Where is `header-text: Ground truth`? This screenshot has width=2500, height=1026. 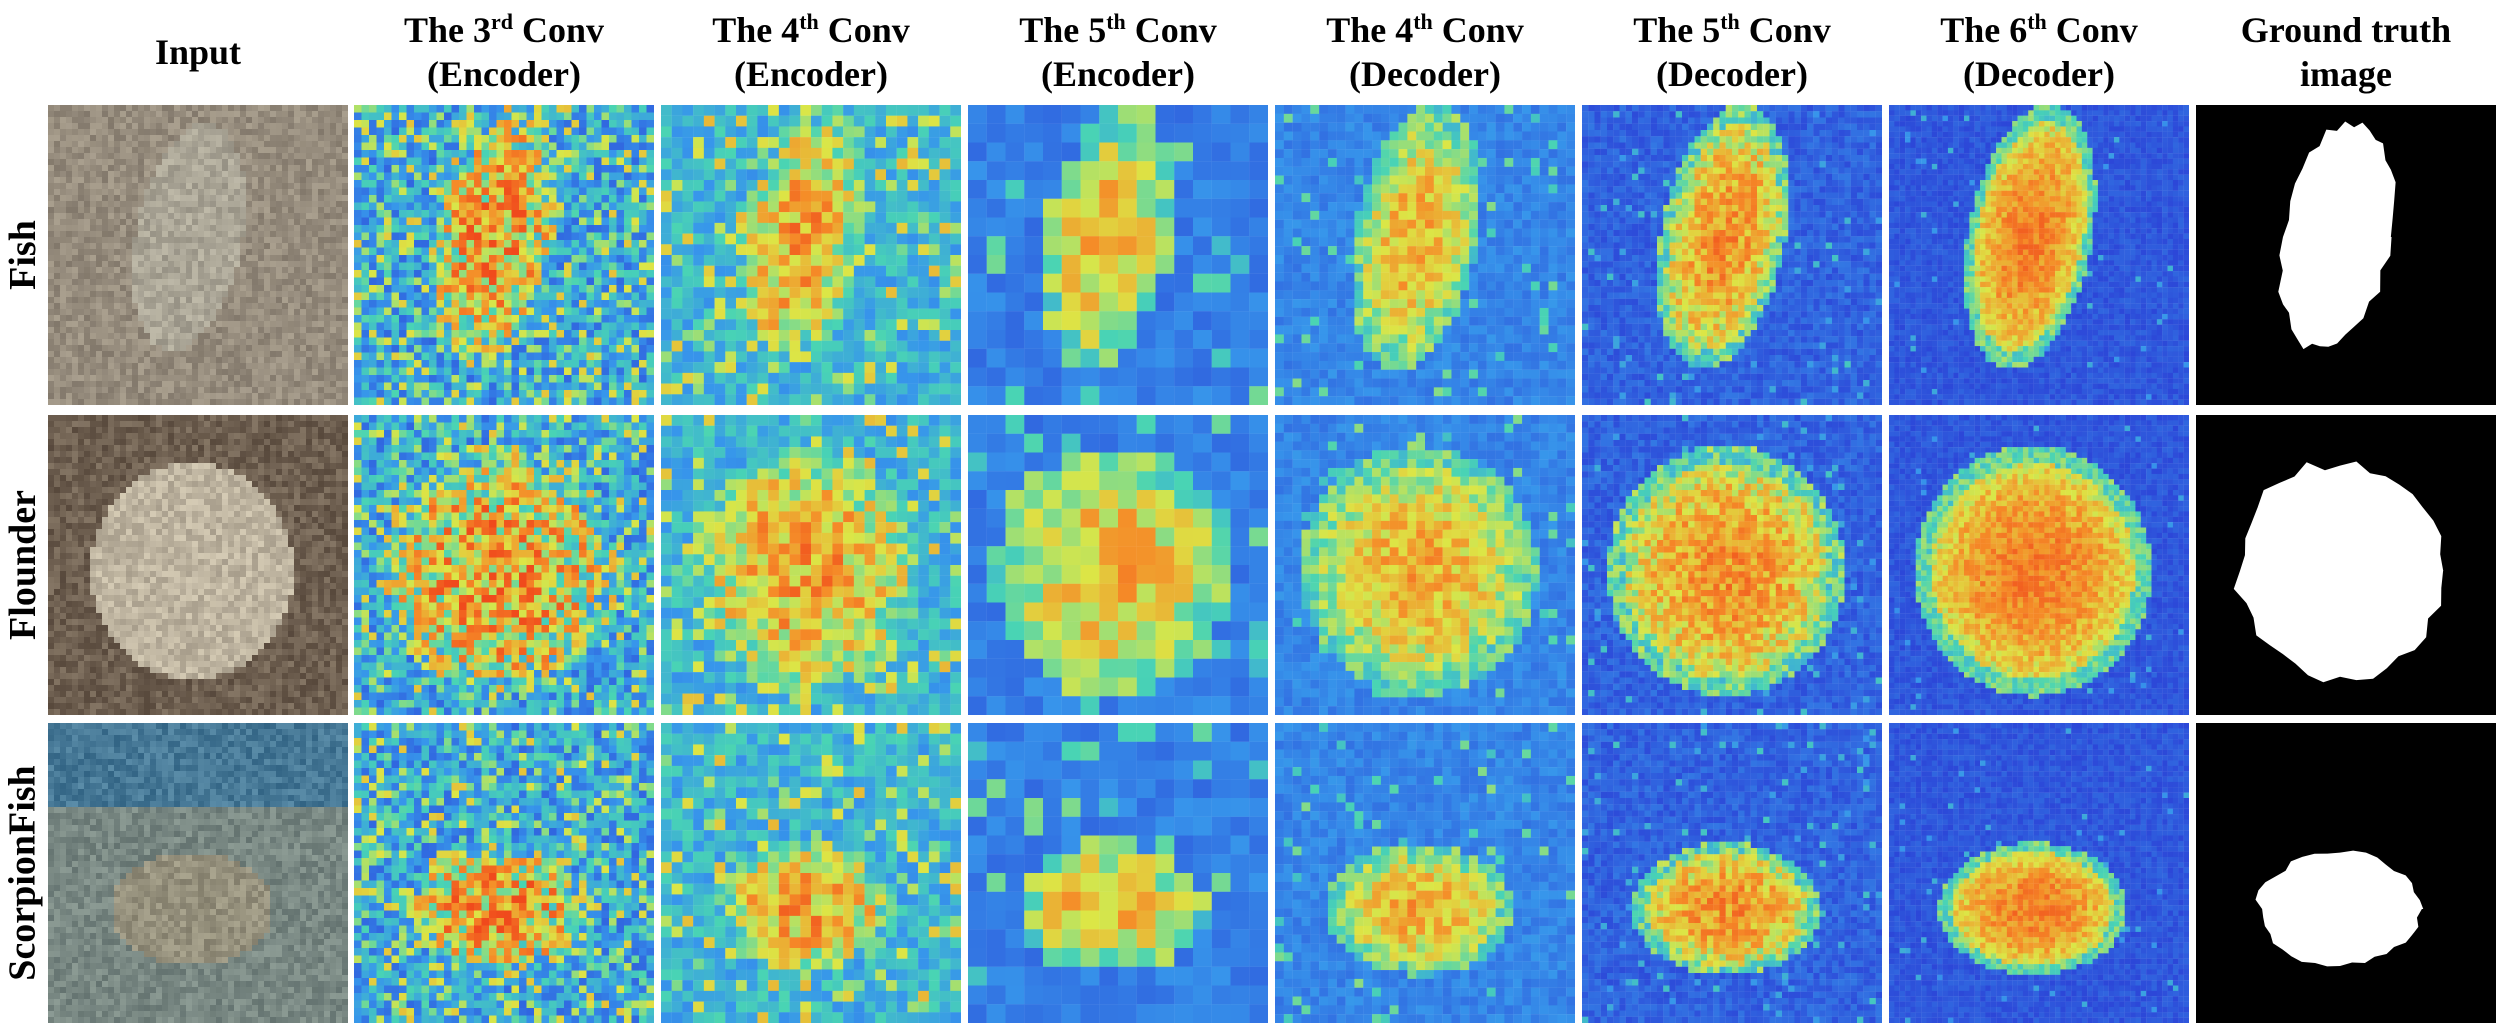
header-text: Ground truth is located at coordinates (2346, 30).